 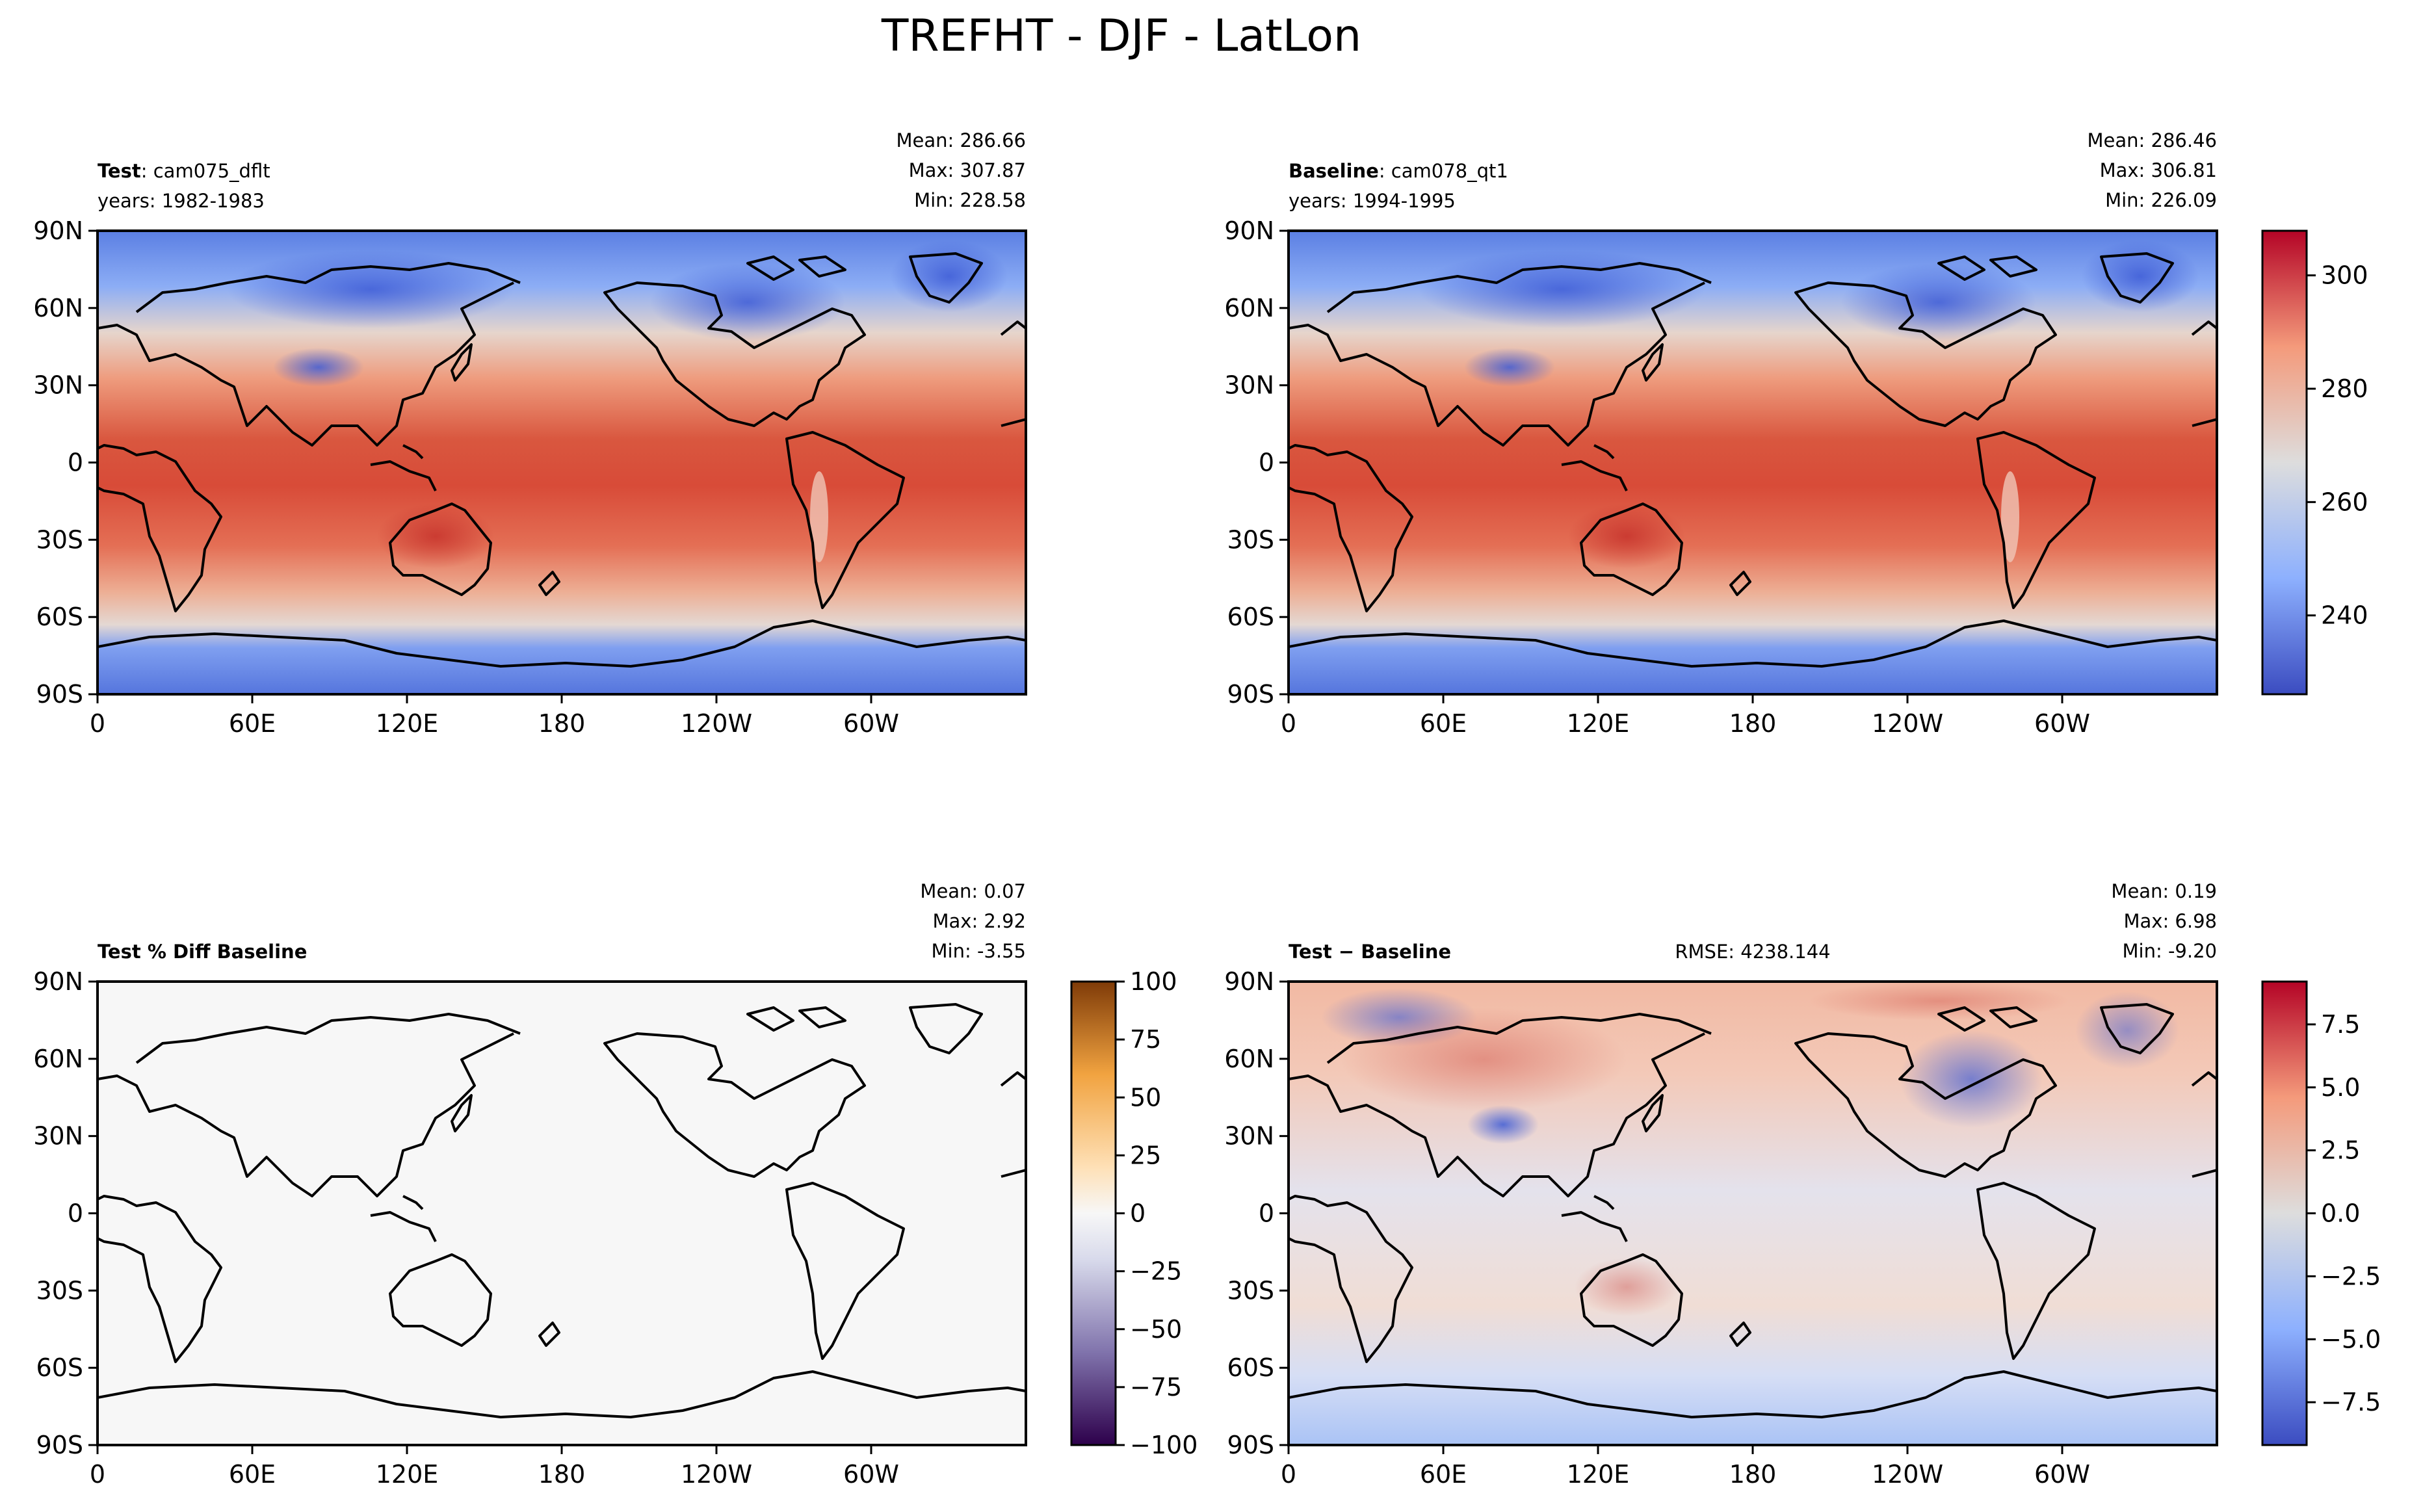 I want to click on colorbar-tick-label: 240, so click(x=2344, y=615).